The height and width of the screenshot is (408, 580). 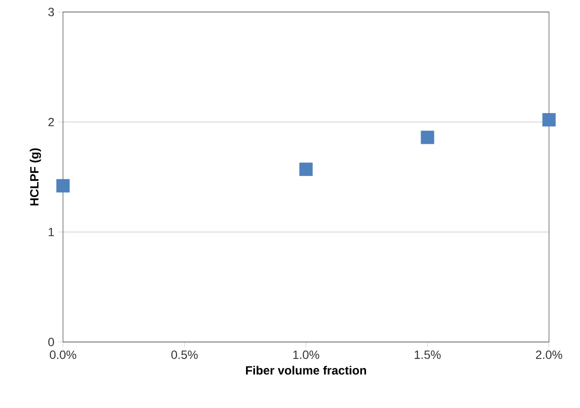 What do you see at coordinates (51, 122) in the screenshot?
I see `y-tick-label: 2` at bounding box center [51, 122].